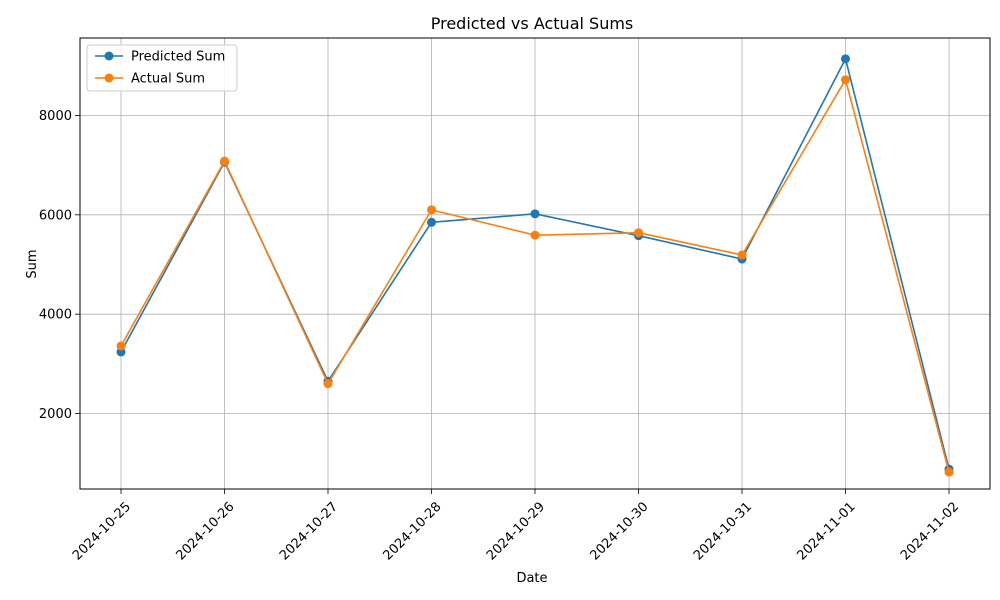 Image resolution: width=1000 pixels, height=600 pixels. I want to click on legend-box, so click(162, 68).